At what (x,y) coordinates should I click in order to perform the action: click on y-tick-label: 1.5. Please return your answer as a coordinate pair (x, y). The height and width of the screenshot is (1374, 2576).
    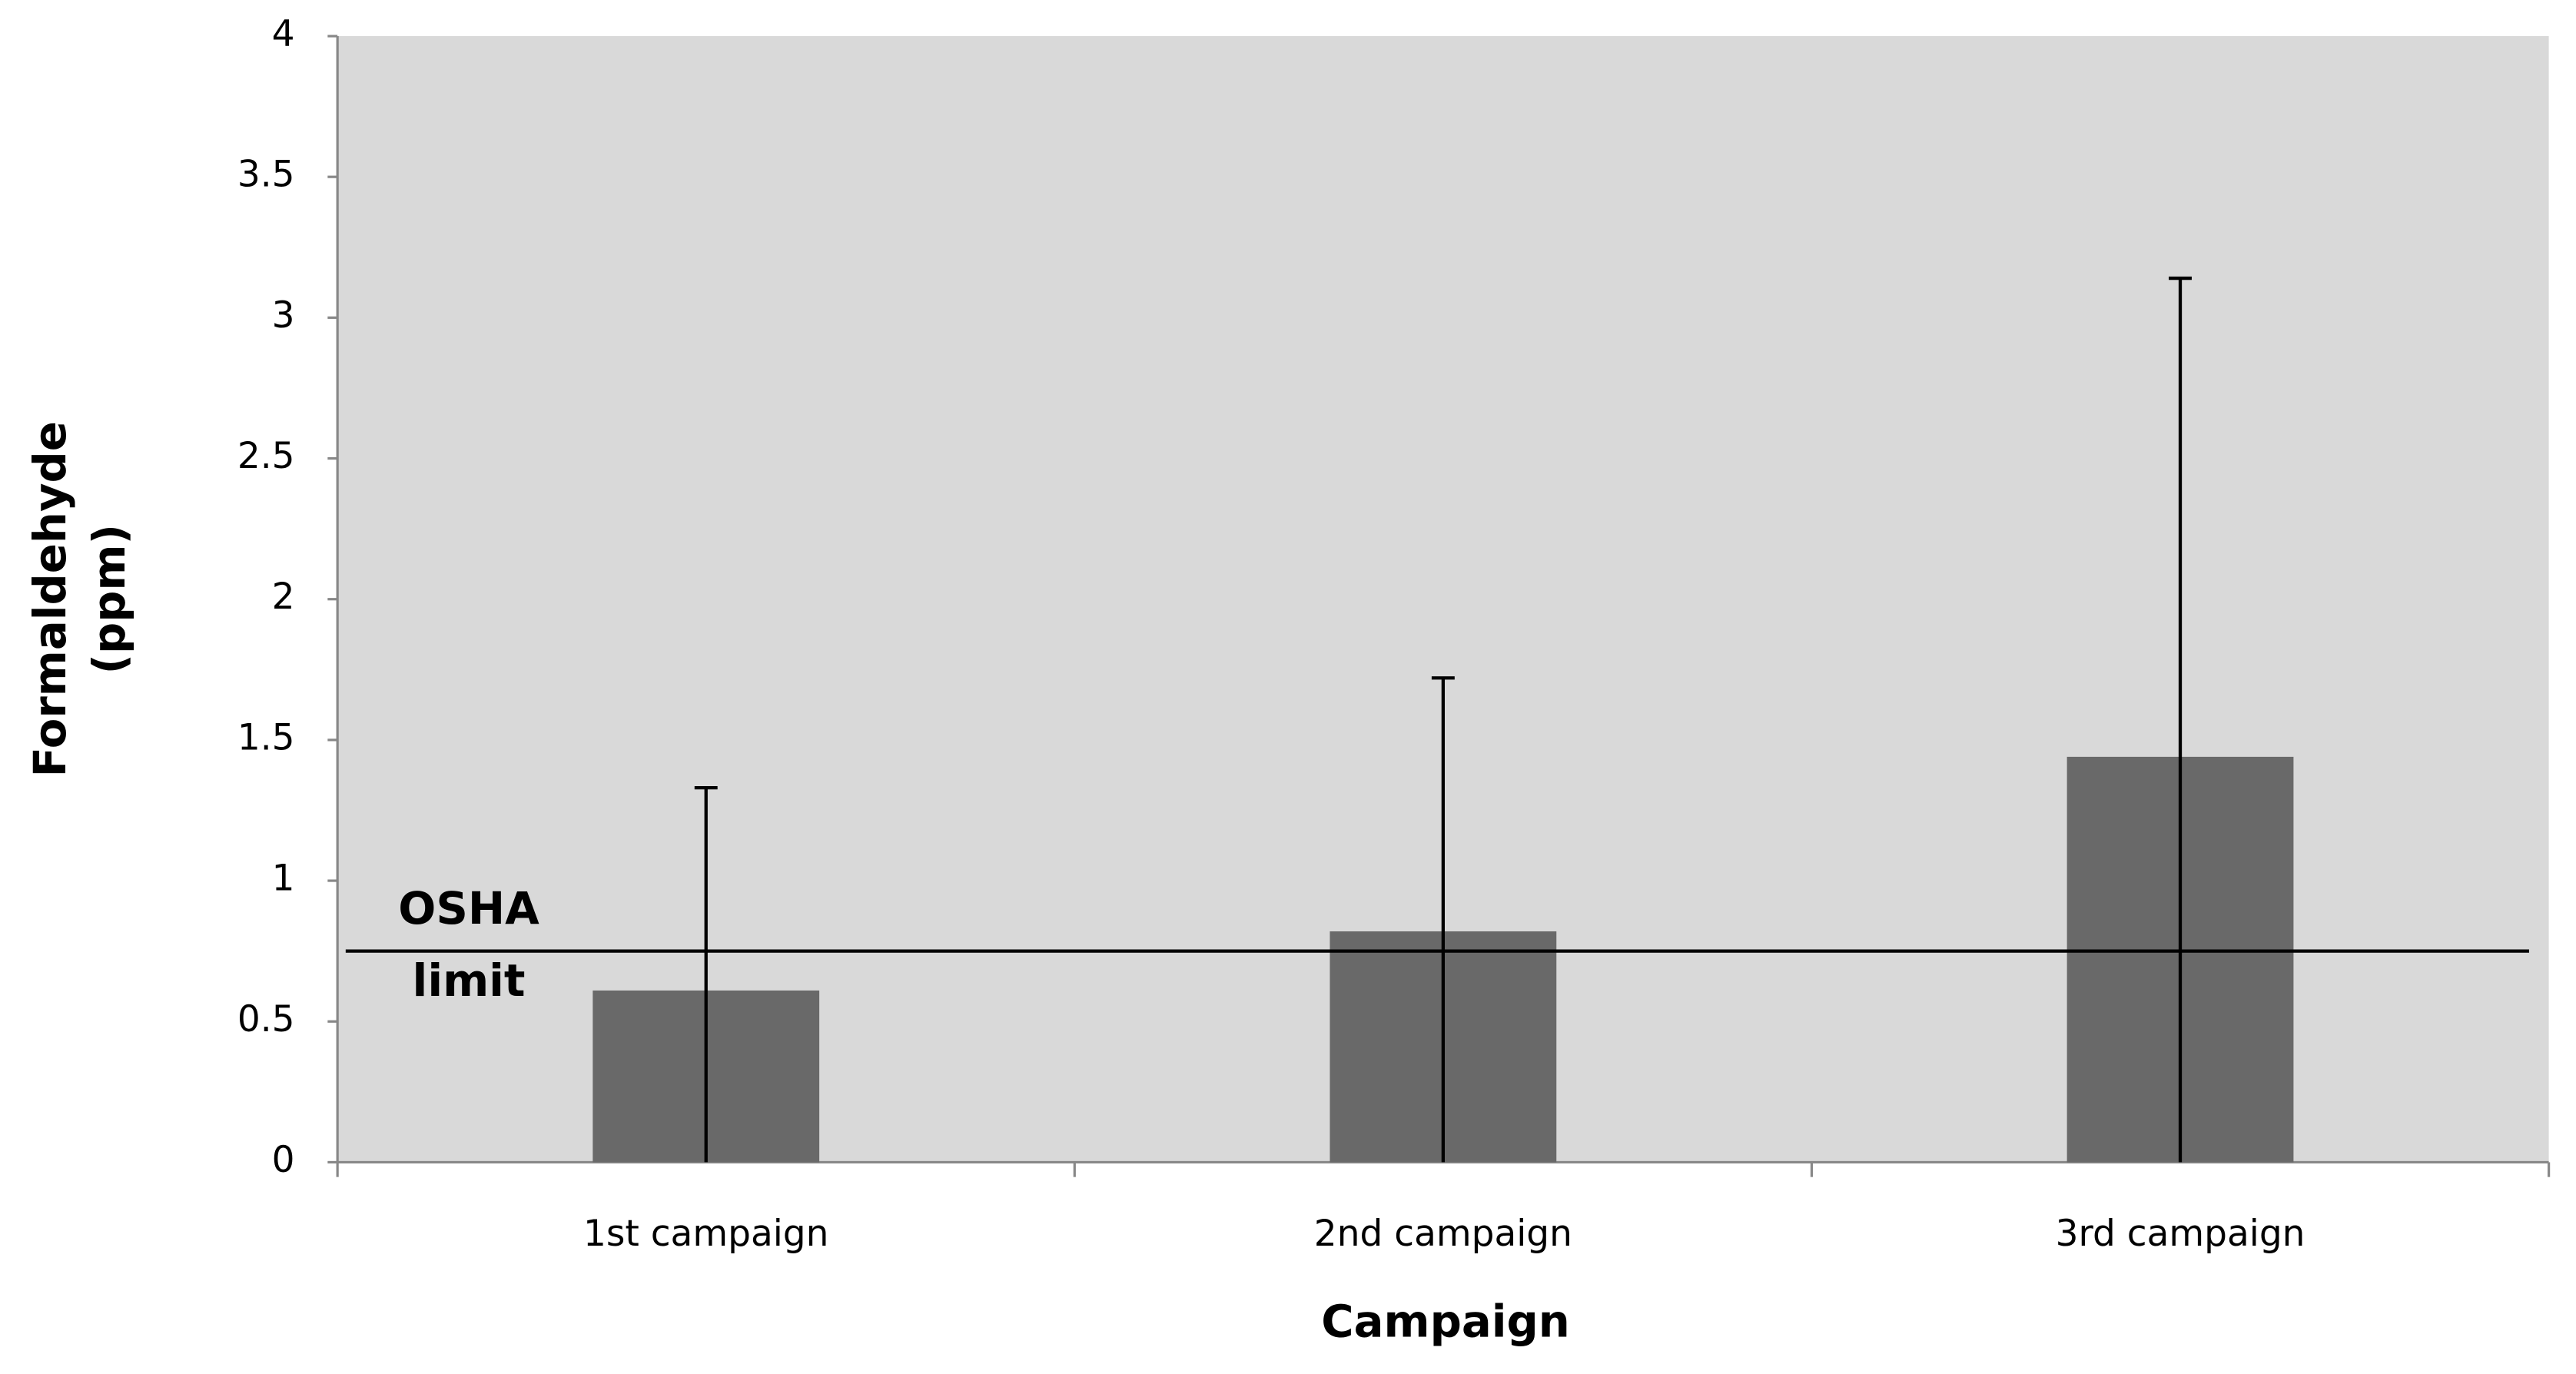
    Looking at the image, I should click on (266, 737).